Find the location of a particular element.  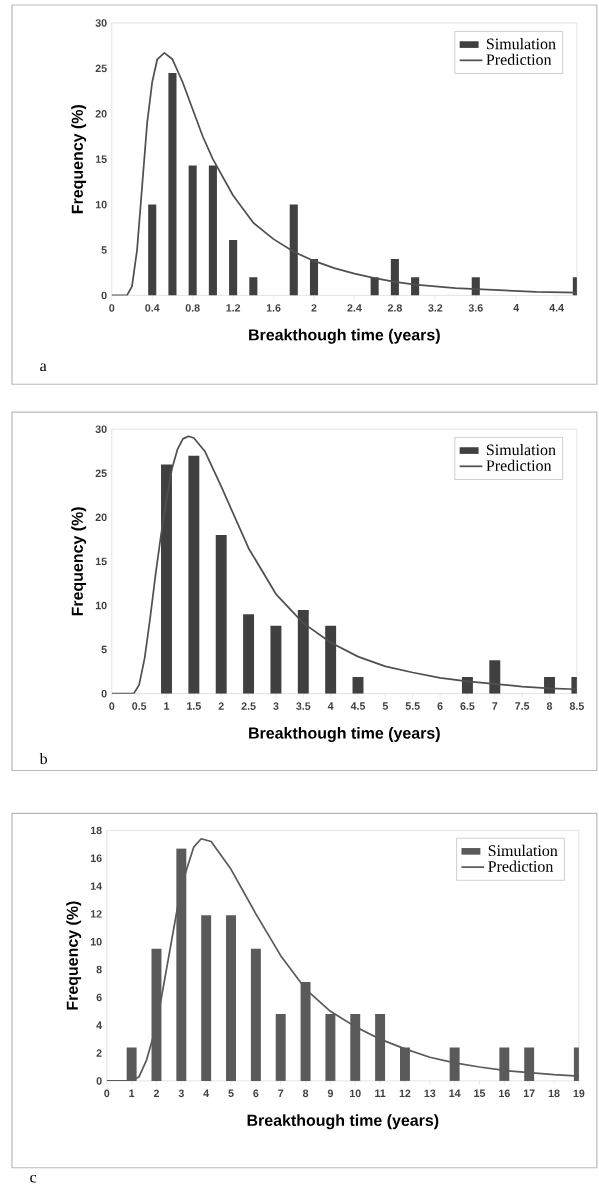

x-tick-label: 7.5 is located at coordinates (522, 706).